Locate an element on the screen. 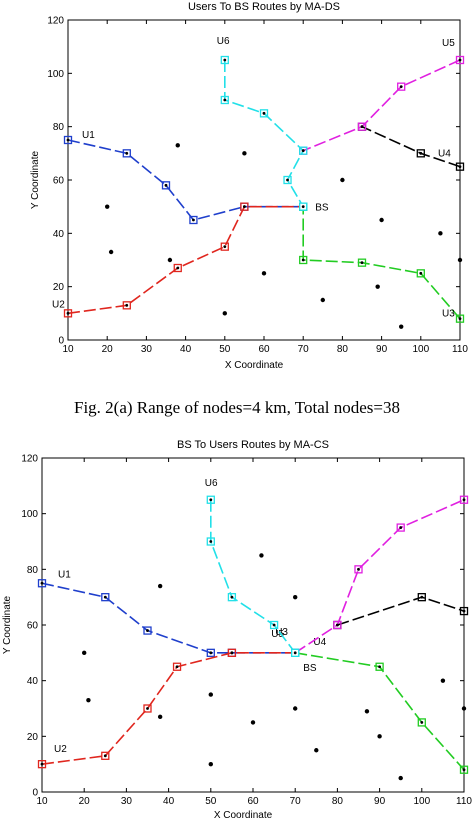 The image size is (474, 822). route-u2: U2 is located at coordinates (168, 708).